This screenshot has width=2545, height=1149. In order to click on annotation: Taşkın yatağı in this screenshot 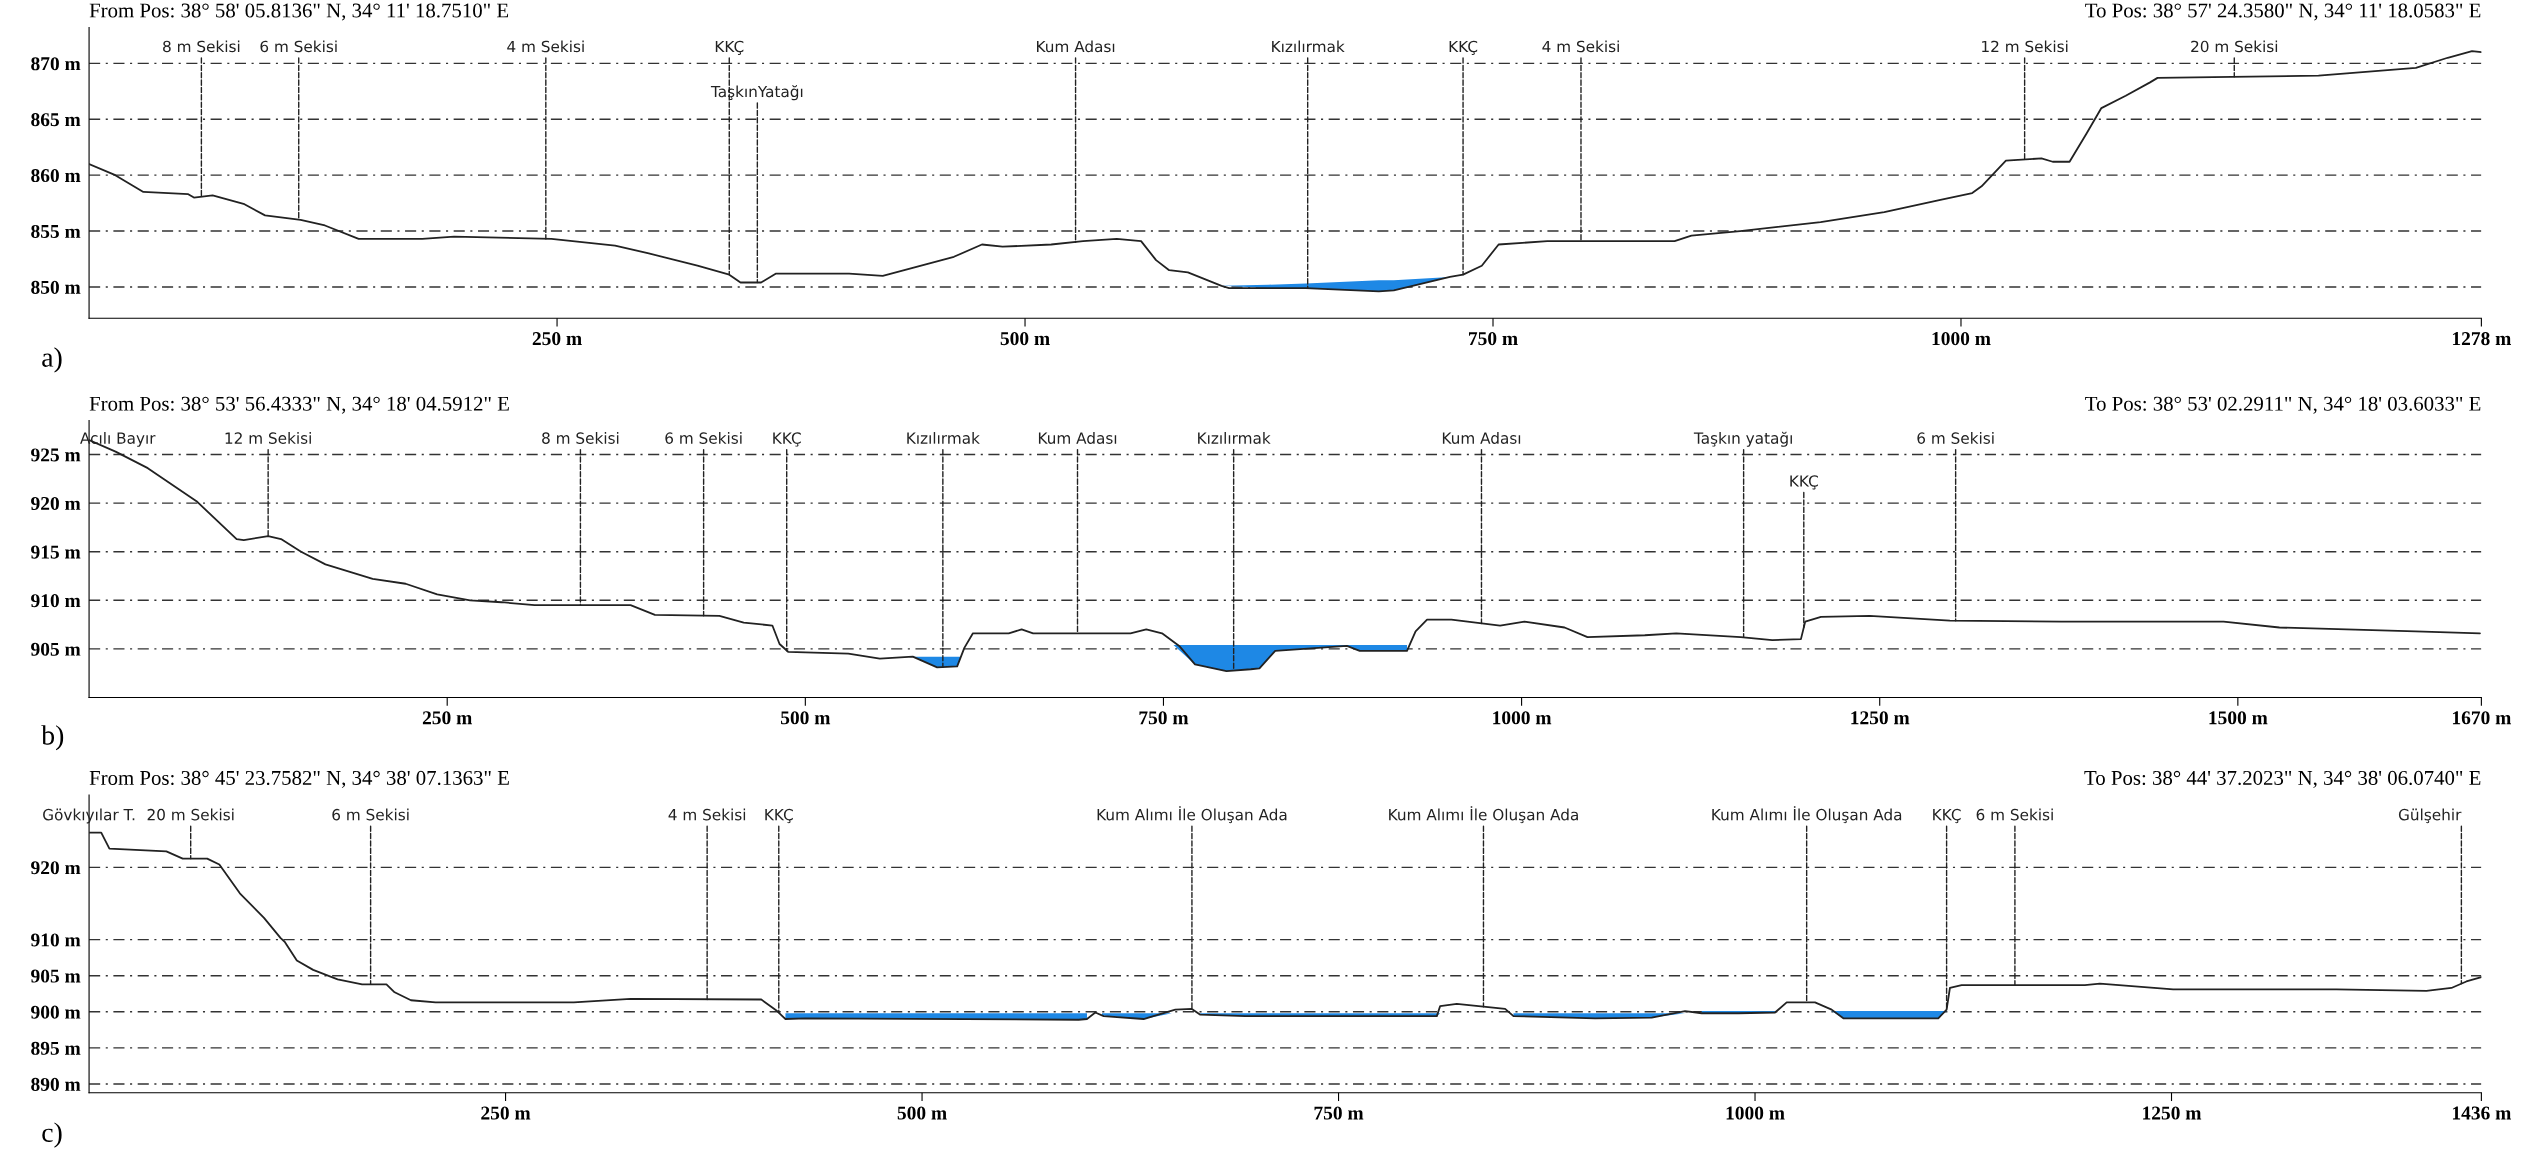, I will do `click(1742, 439)`.